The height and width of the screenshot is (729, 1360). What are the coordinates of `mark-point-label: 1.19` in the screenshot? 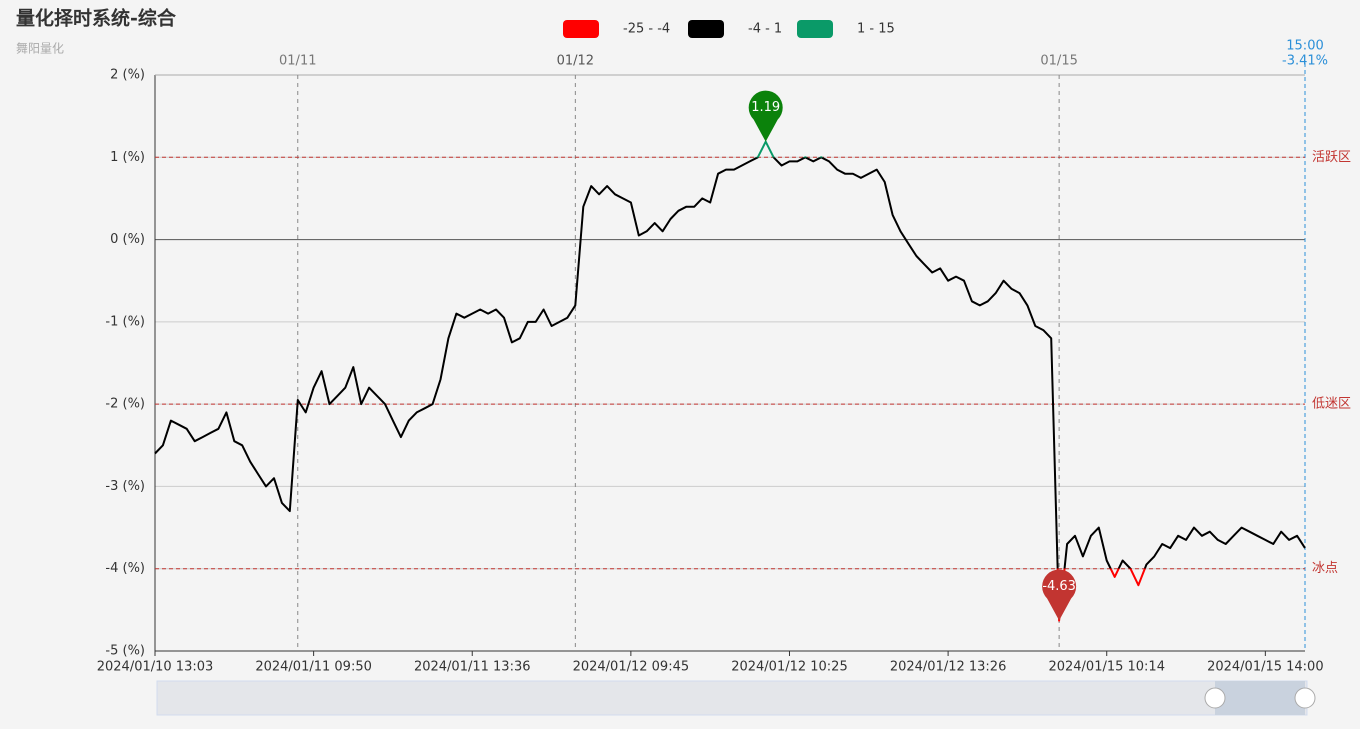 It's located at (765, 107).